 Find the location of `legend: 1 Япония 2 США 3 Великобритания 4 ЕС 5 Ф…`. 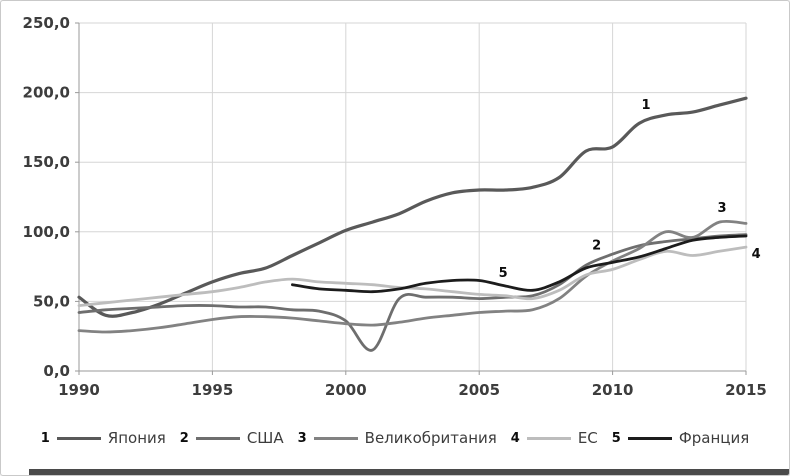

legend: 1 Япония 2 США 3 Великобритания 4 ЕС 5 Ф… is located at coordinates (395, 438).